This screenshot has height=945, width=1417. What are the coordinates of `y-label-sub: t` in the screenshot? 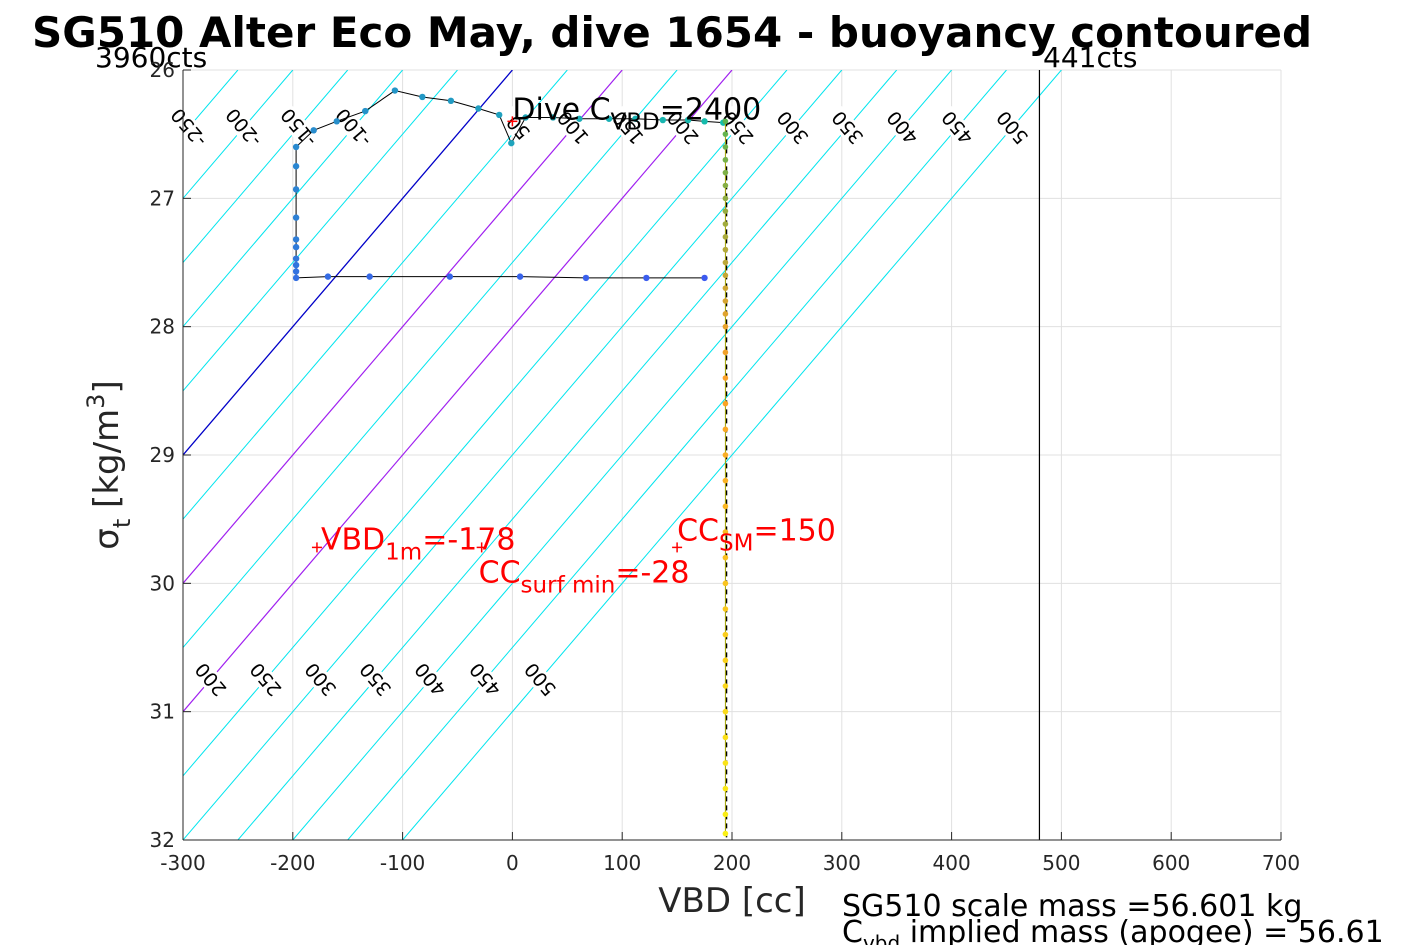 It's located at (122, 523).